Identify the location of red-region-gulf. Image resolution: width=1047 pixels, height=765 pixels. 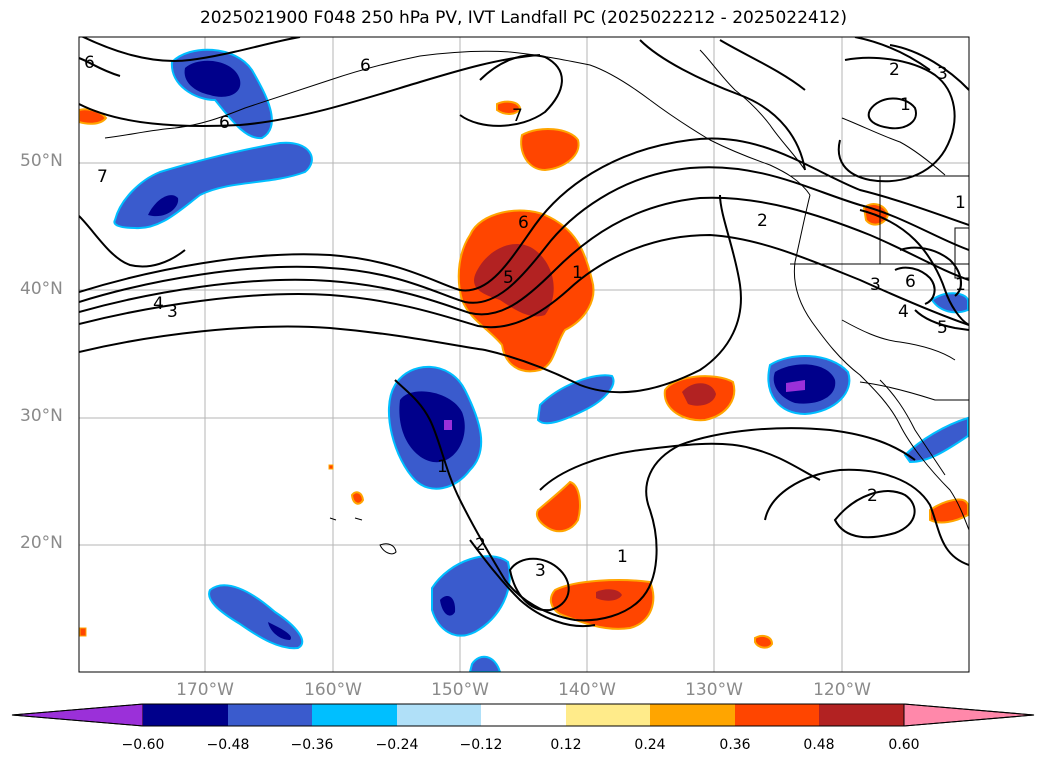
(509, 107).